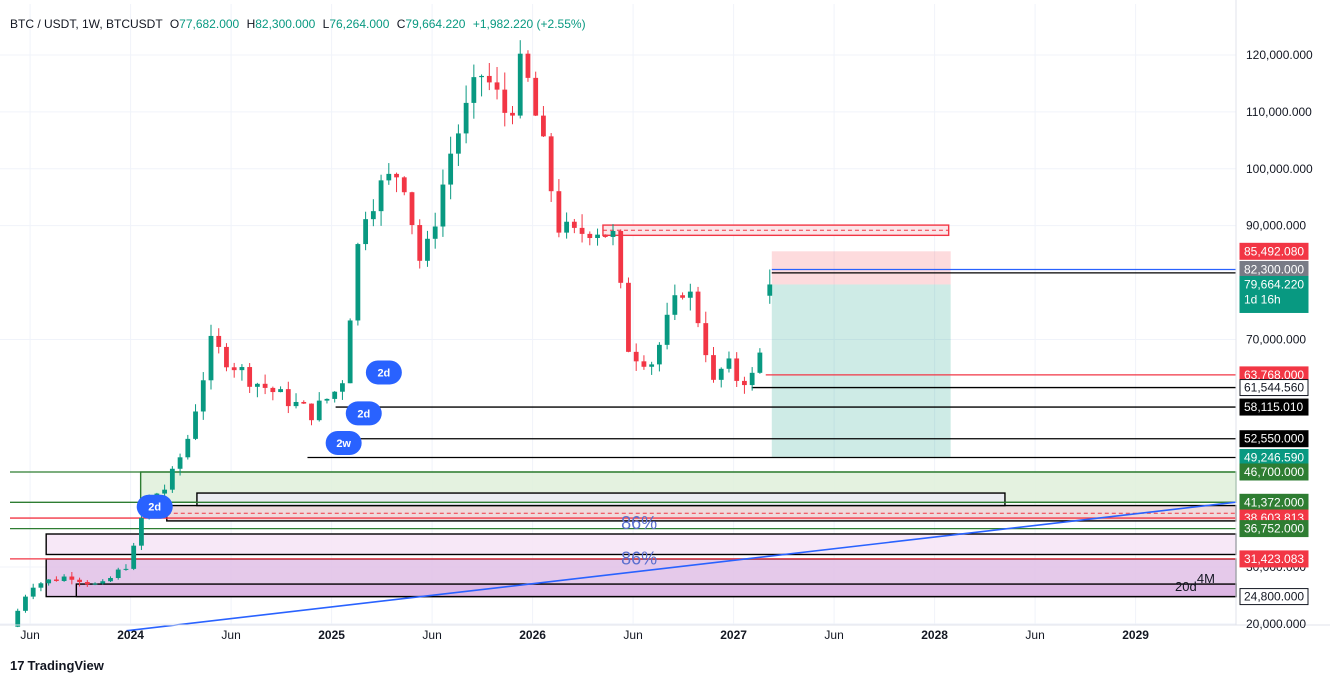 The image size is (1330, 689). Describe the element at coordinates (435, 24) in the screenshot. I see `close-value: 79,664.220` at that location.